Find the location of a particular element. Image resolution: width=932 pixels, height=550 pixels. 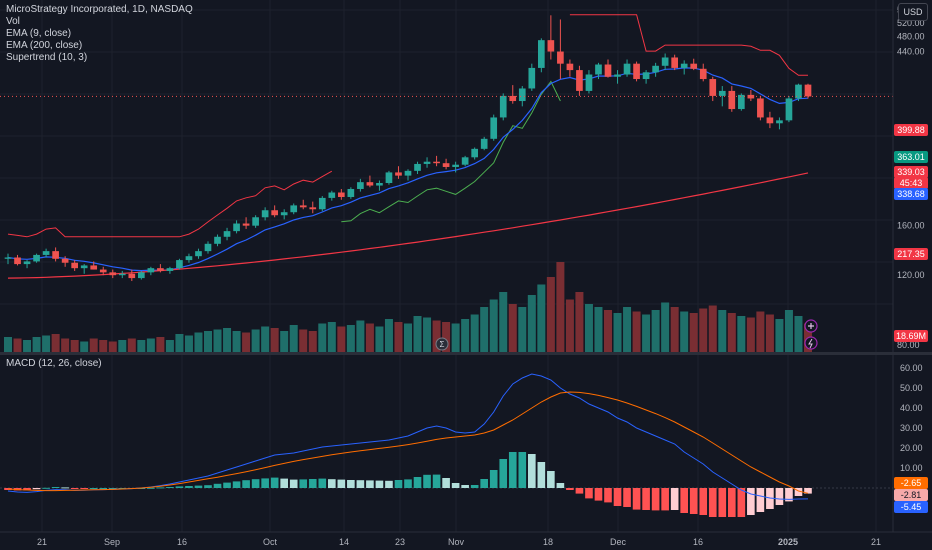

time-axis-label: 23 is located at coordinates (400, 542).